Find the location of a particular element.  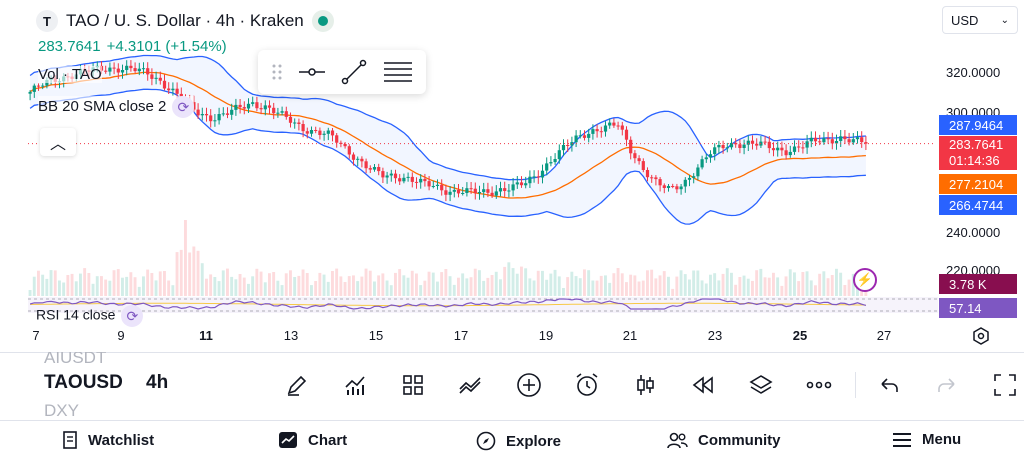

drag-handle-icon is located at coordinates (277, 72).